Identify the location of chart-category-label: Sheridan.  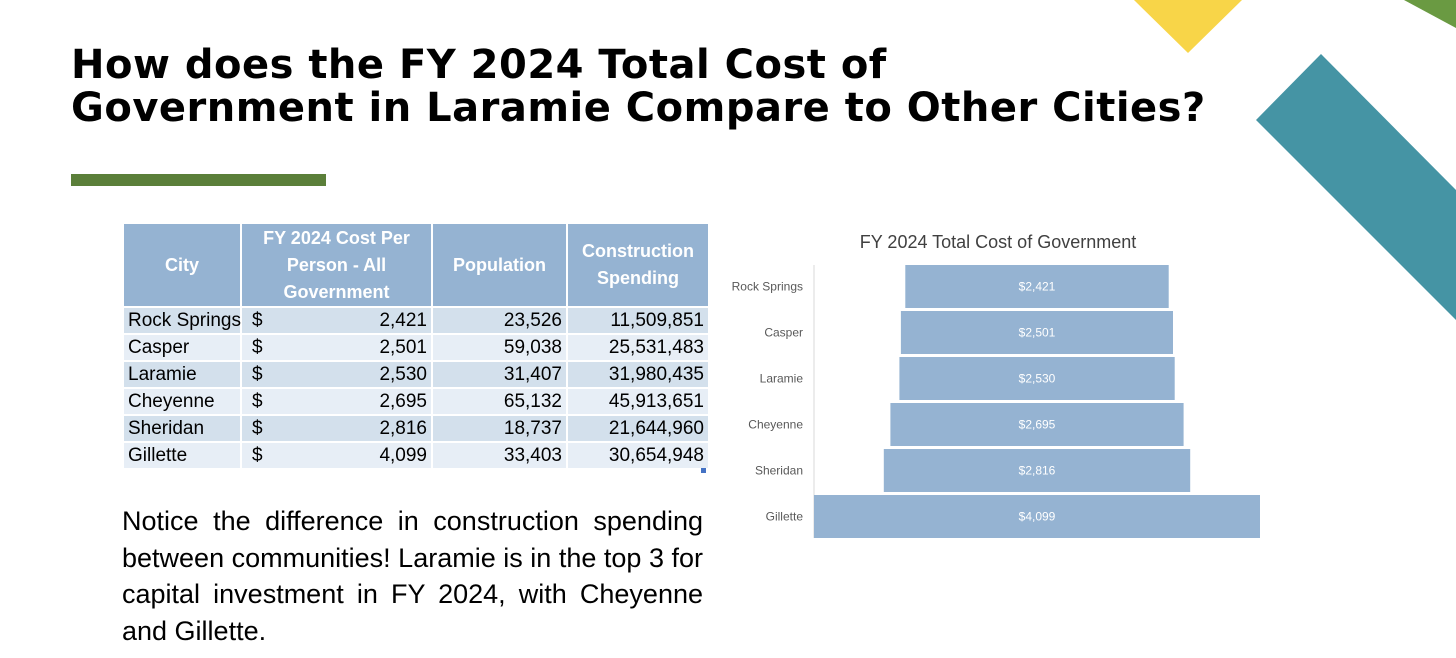
(779, 471).